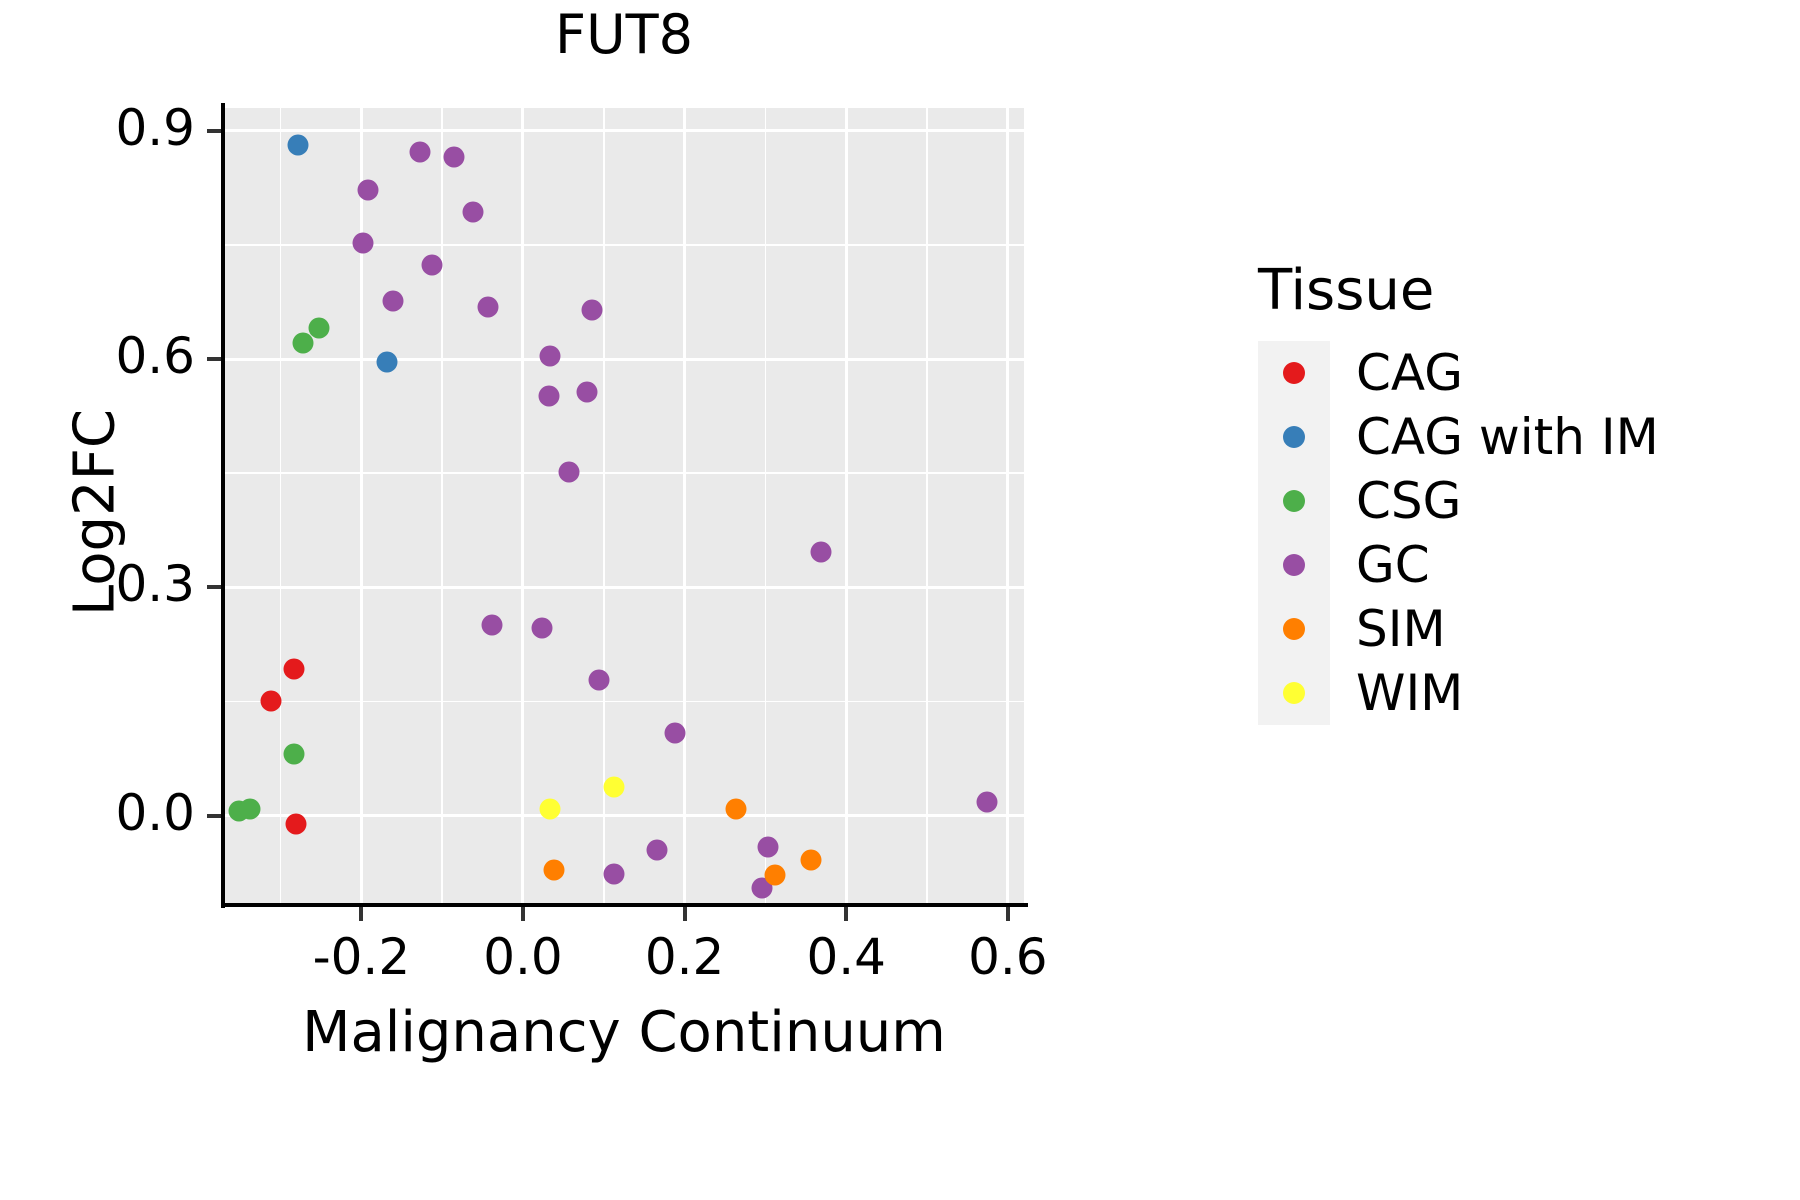  I want to click on y-axis-tick-label: 0.0, so click(155, 812).